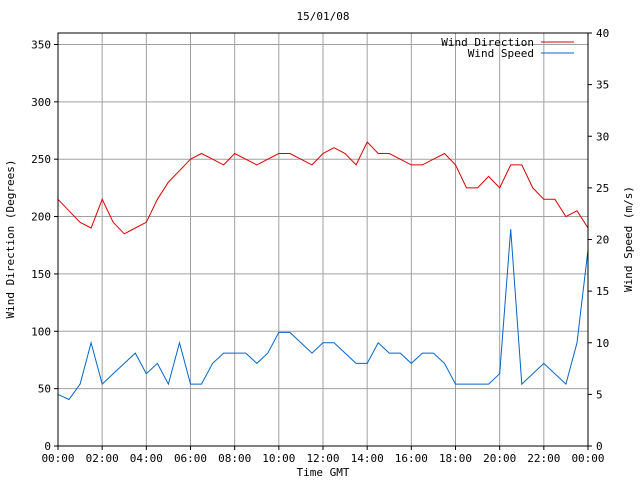  I want to click on x-tick-label: 06:00, so click(190, 458).